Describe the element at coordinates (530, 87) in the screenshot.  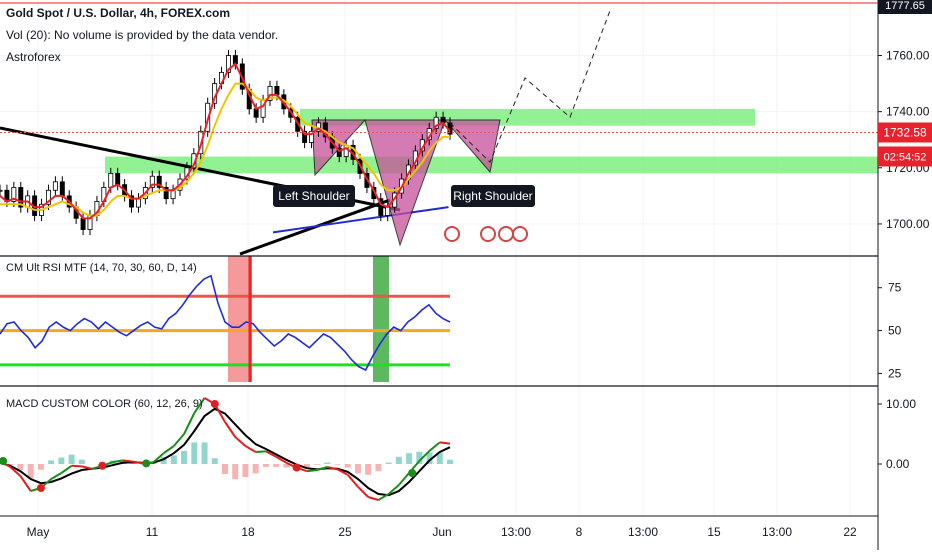
I see `projection-path` at that location.